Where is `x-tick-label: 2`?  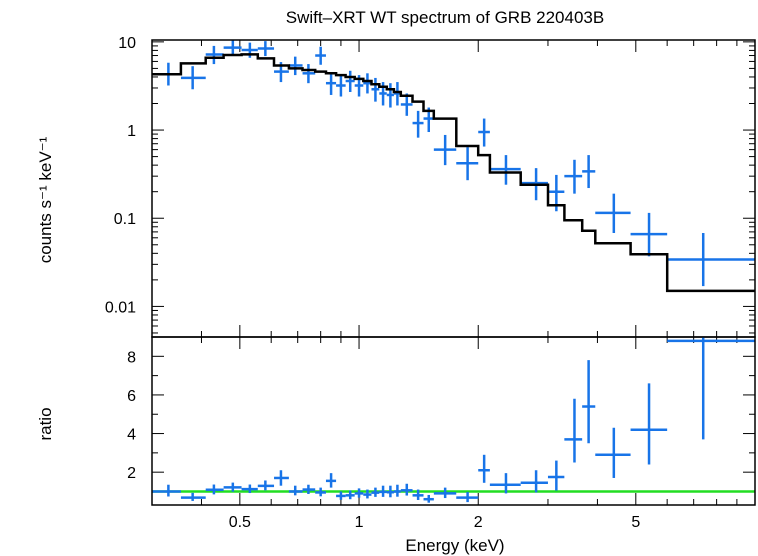 x-tick-label: 2 is located at coordinates (478, 522).